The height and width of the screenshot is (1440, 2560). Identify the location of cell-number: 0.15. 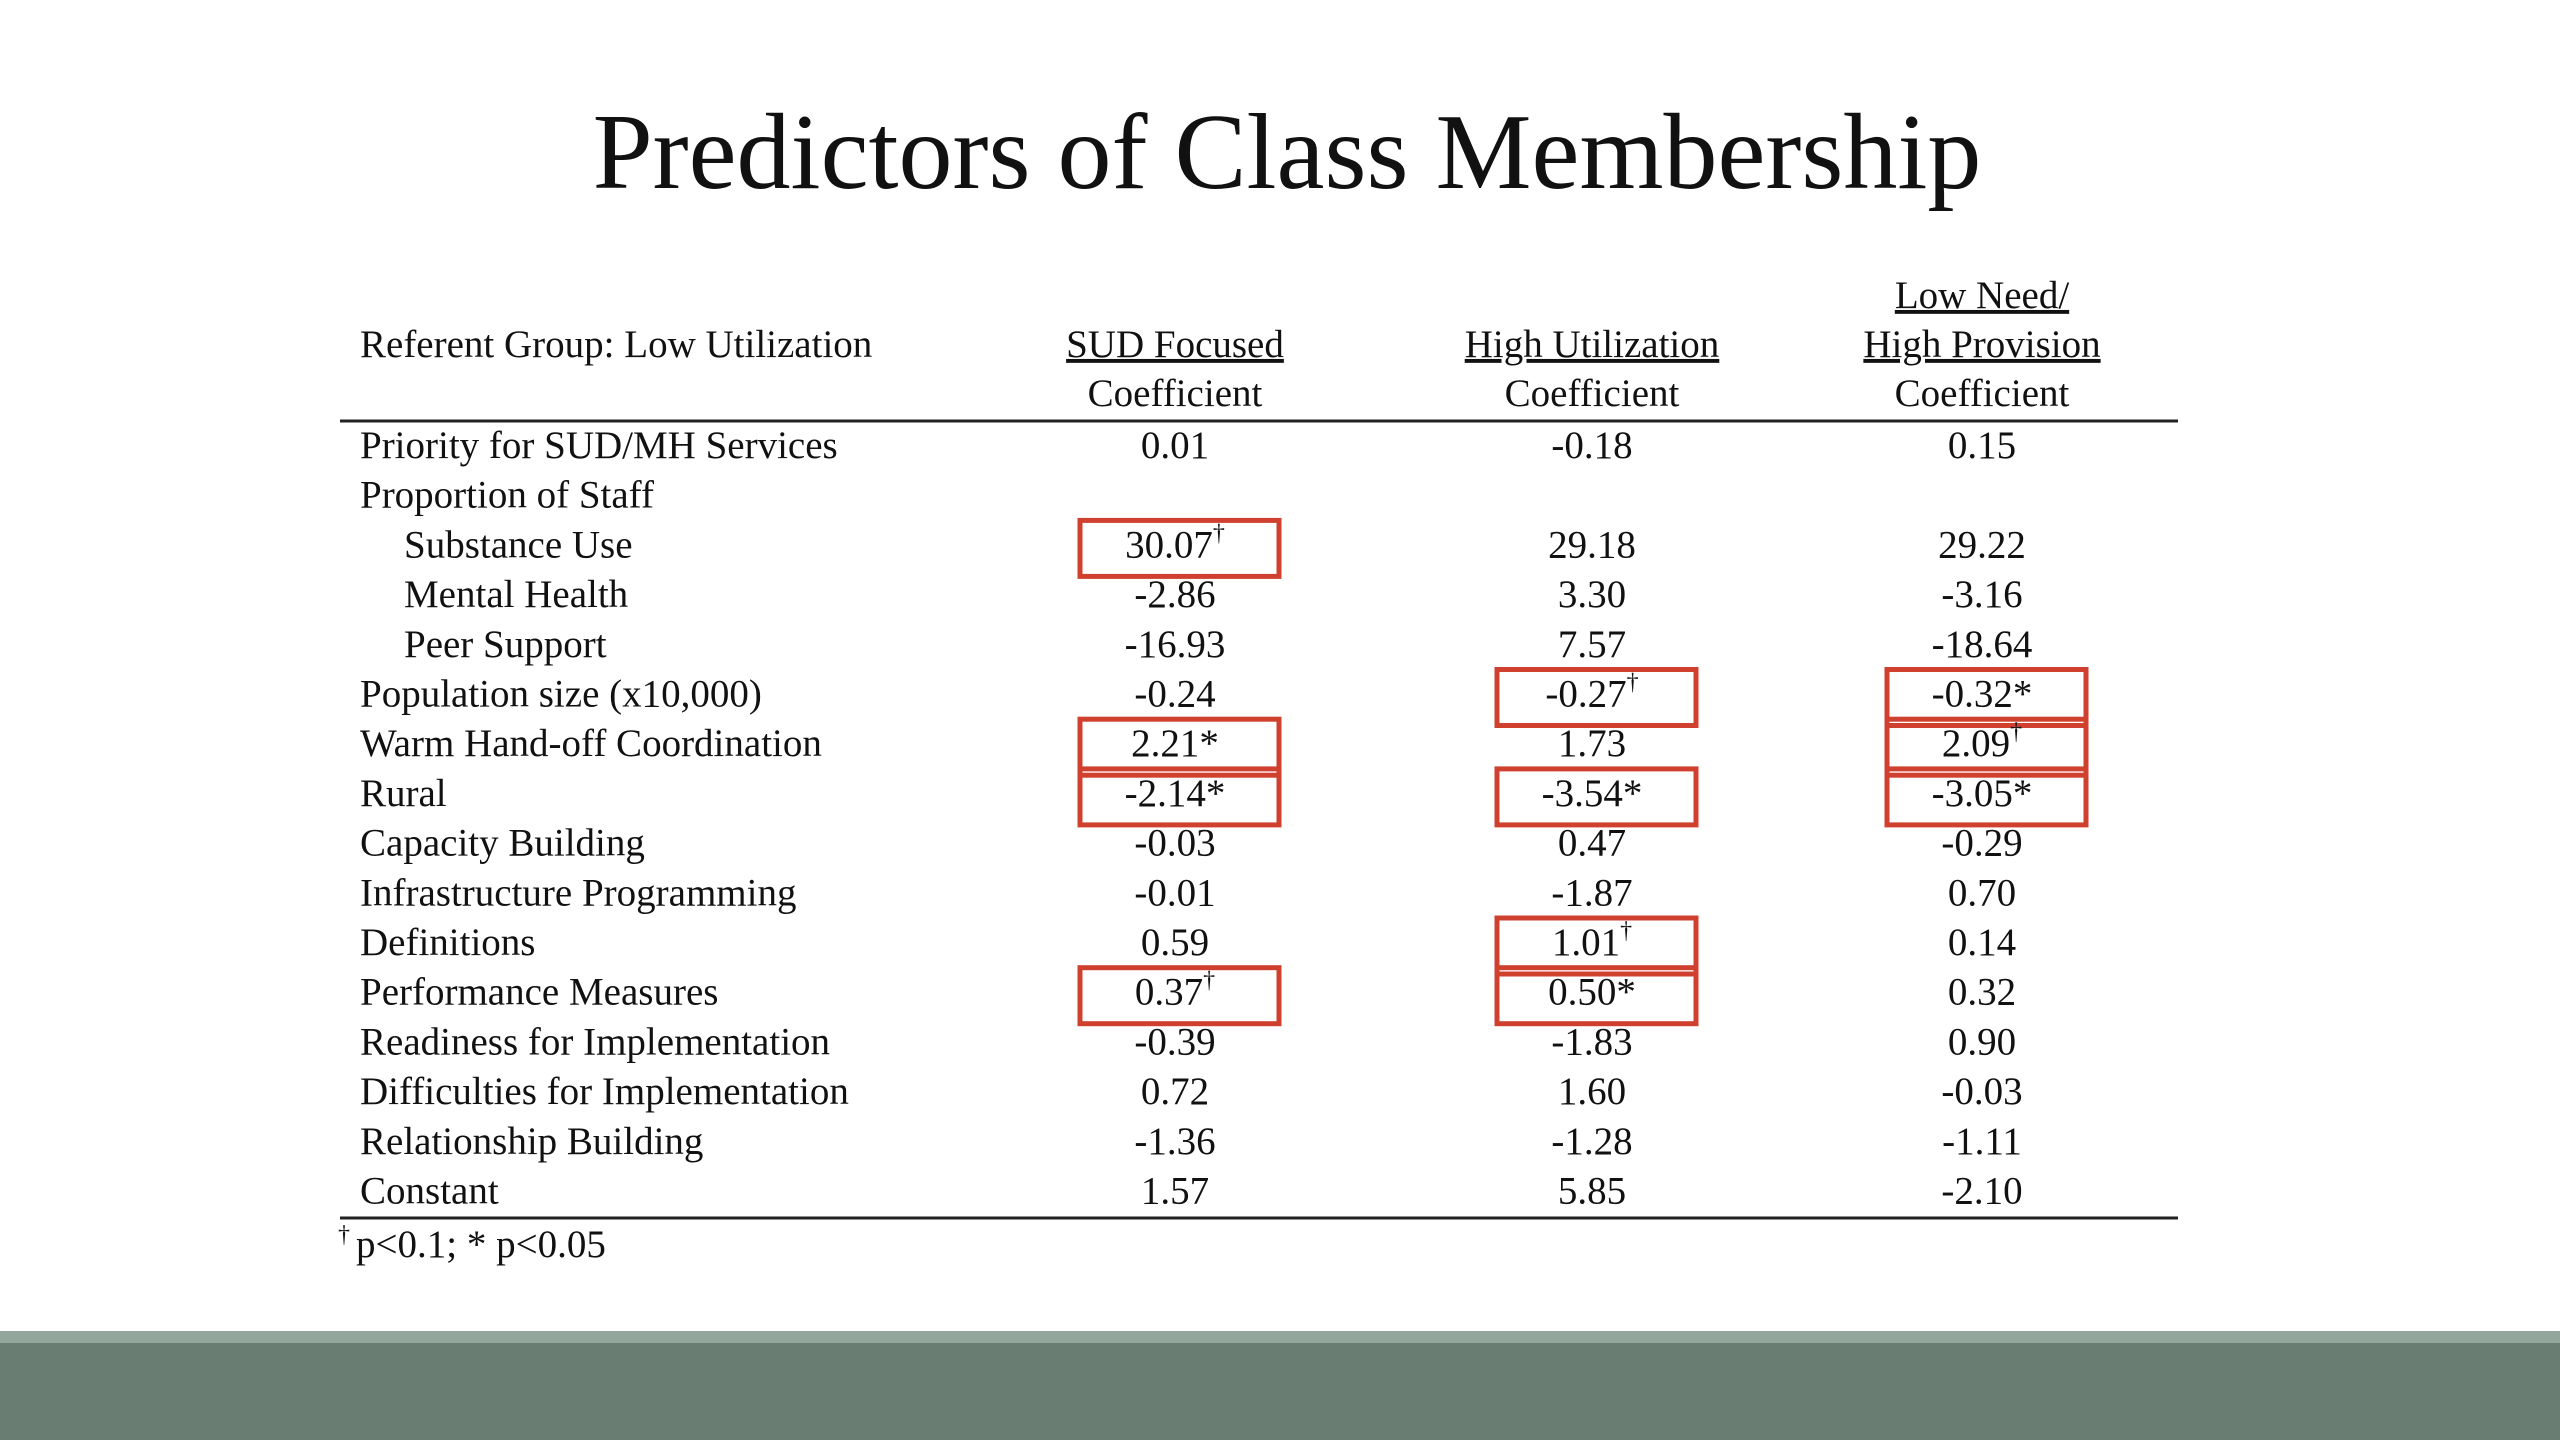
(1982, 445).